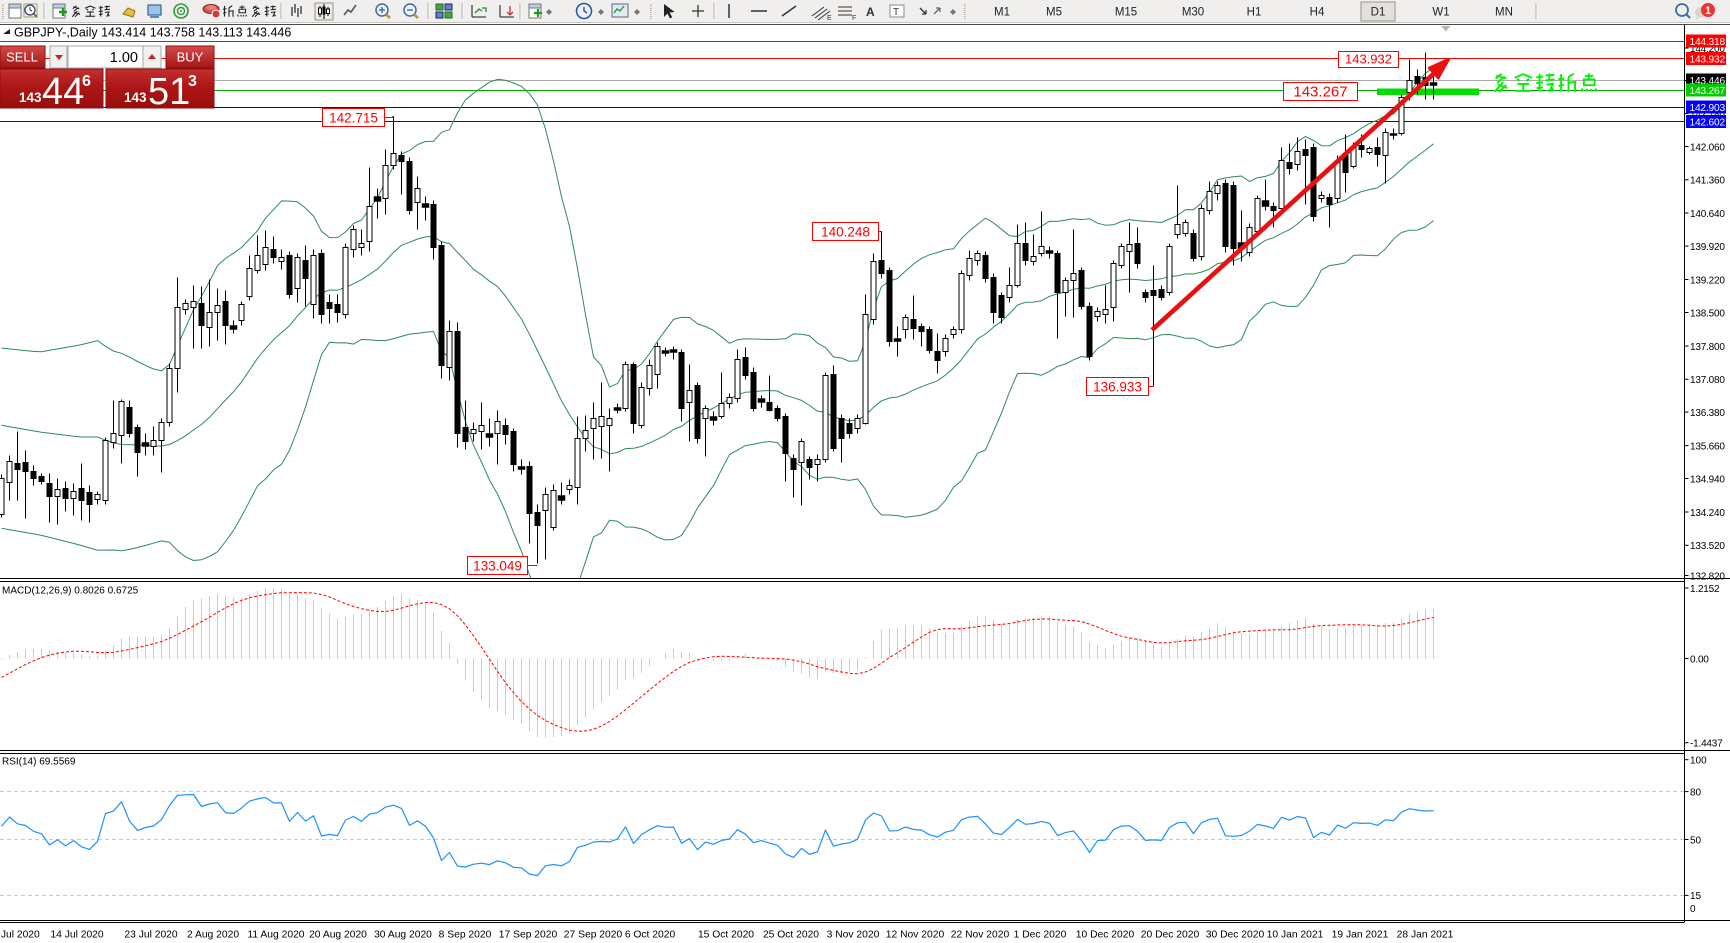 The image size is (1730, 943). Describe the element at coordinates (1707, 446) in the screenshot. I see `svg-text: 135.660` at that location.